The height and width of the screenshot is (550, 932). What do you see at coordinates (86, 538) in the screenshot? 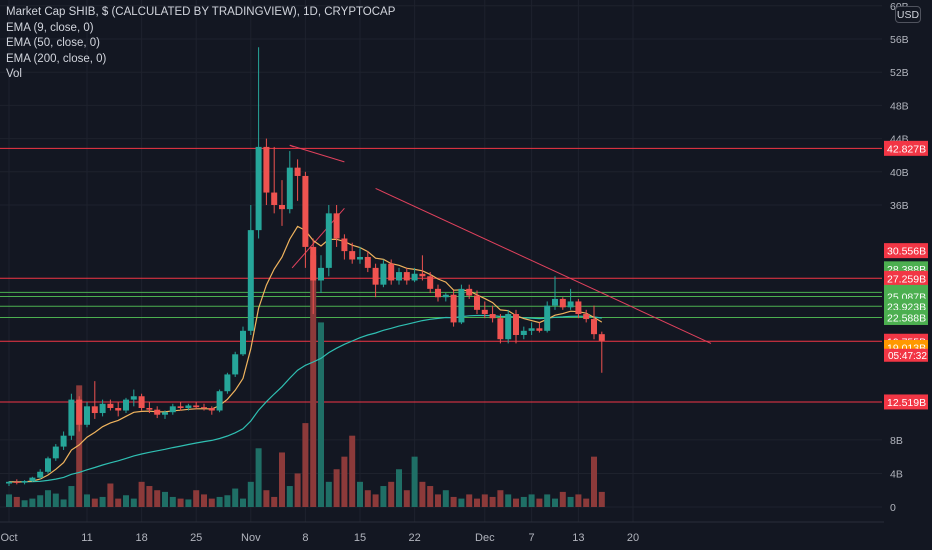
I see `time-tick-label: 11` at bounding box center [86, 538].